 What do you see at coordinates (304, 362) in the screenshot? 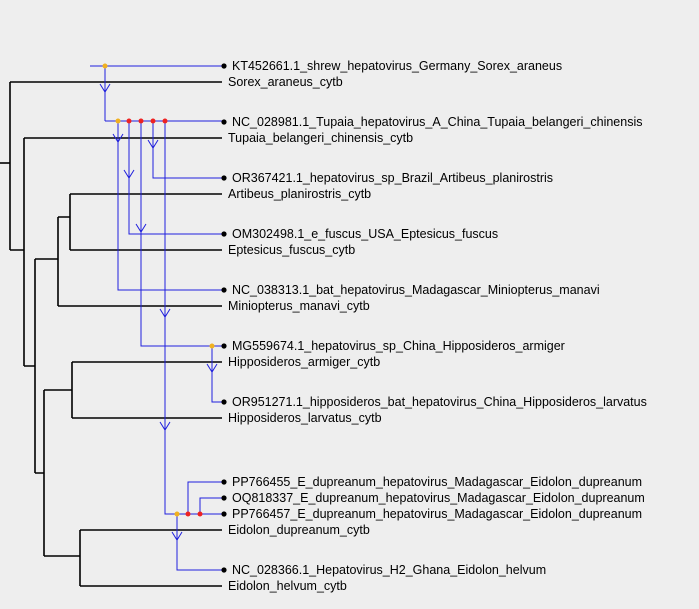
I see `host-leaf-label: Hipposideros_armiger_cytb` at bounding box center [304, 362].